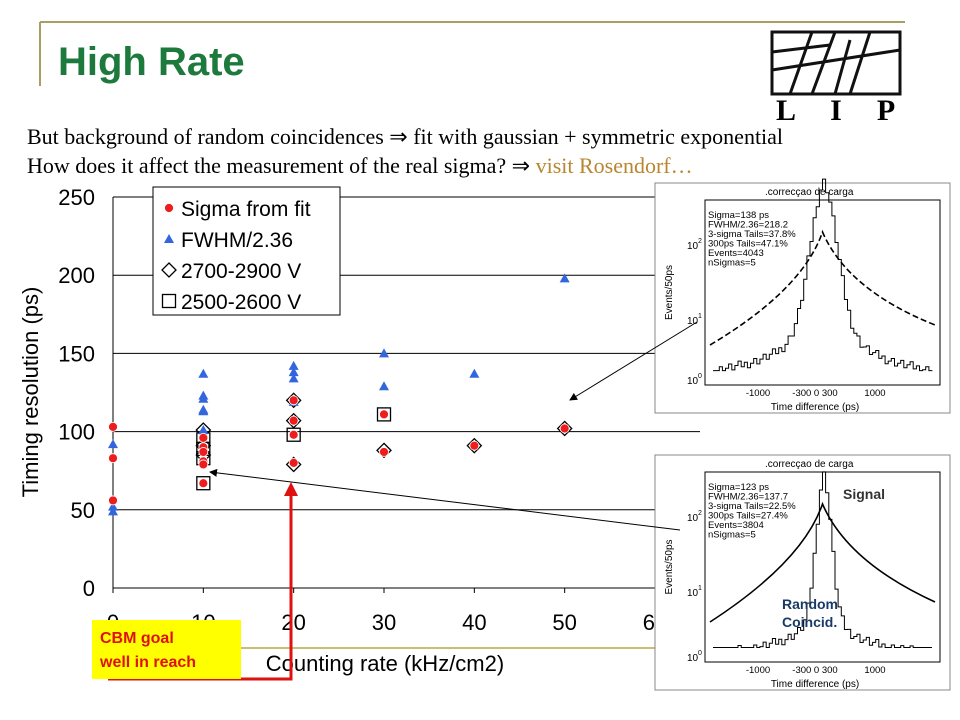 This screenshot has height=720, width=960. Describe the element at coordinates (732, 263) in the screenshot. I see `inset-stat: nSigmas=5` at that location.